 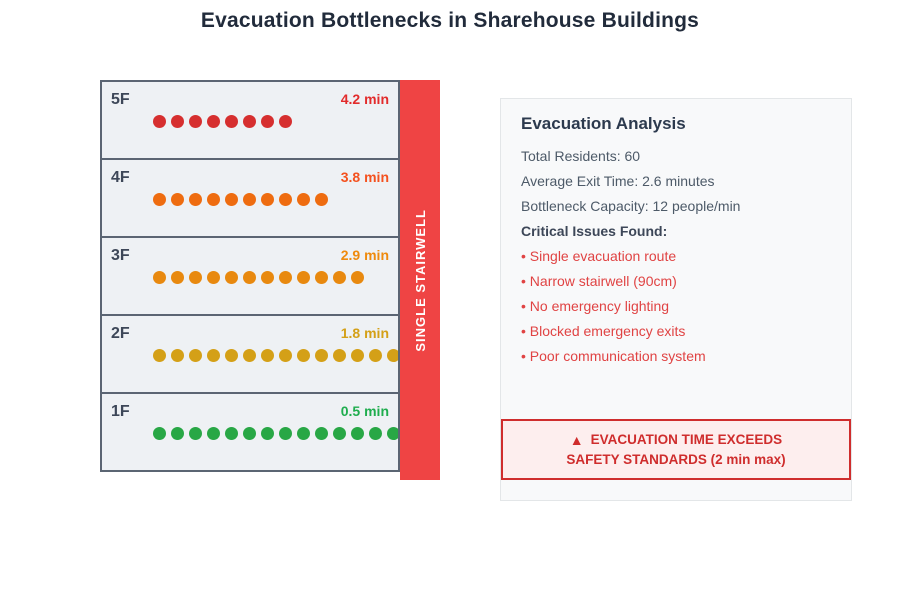 What do you see at coordinates (364, 99) in the screenshot?
I see `floor-exit-time: 4.2 min` at bounding box center [364, 99].